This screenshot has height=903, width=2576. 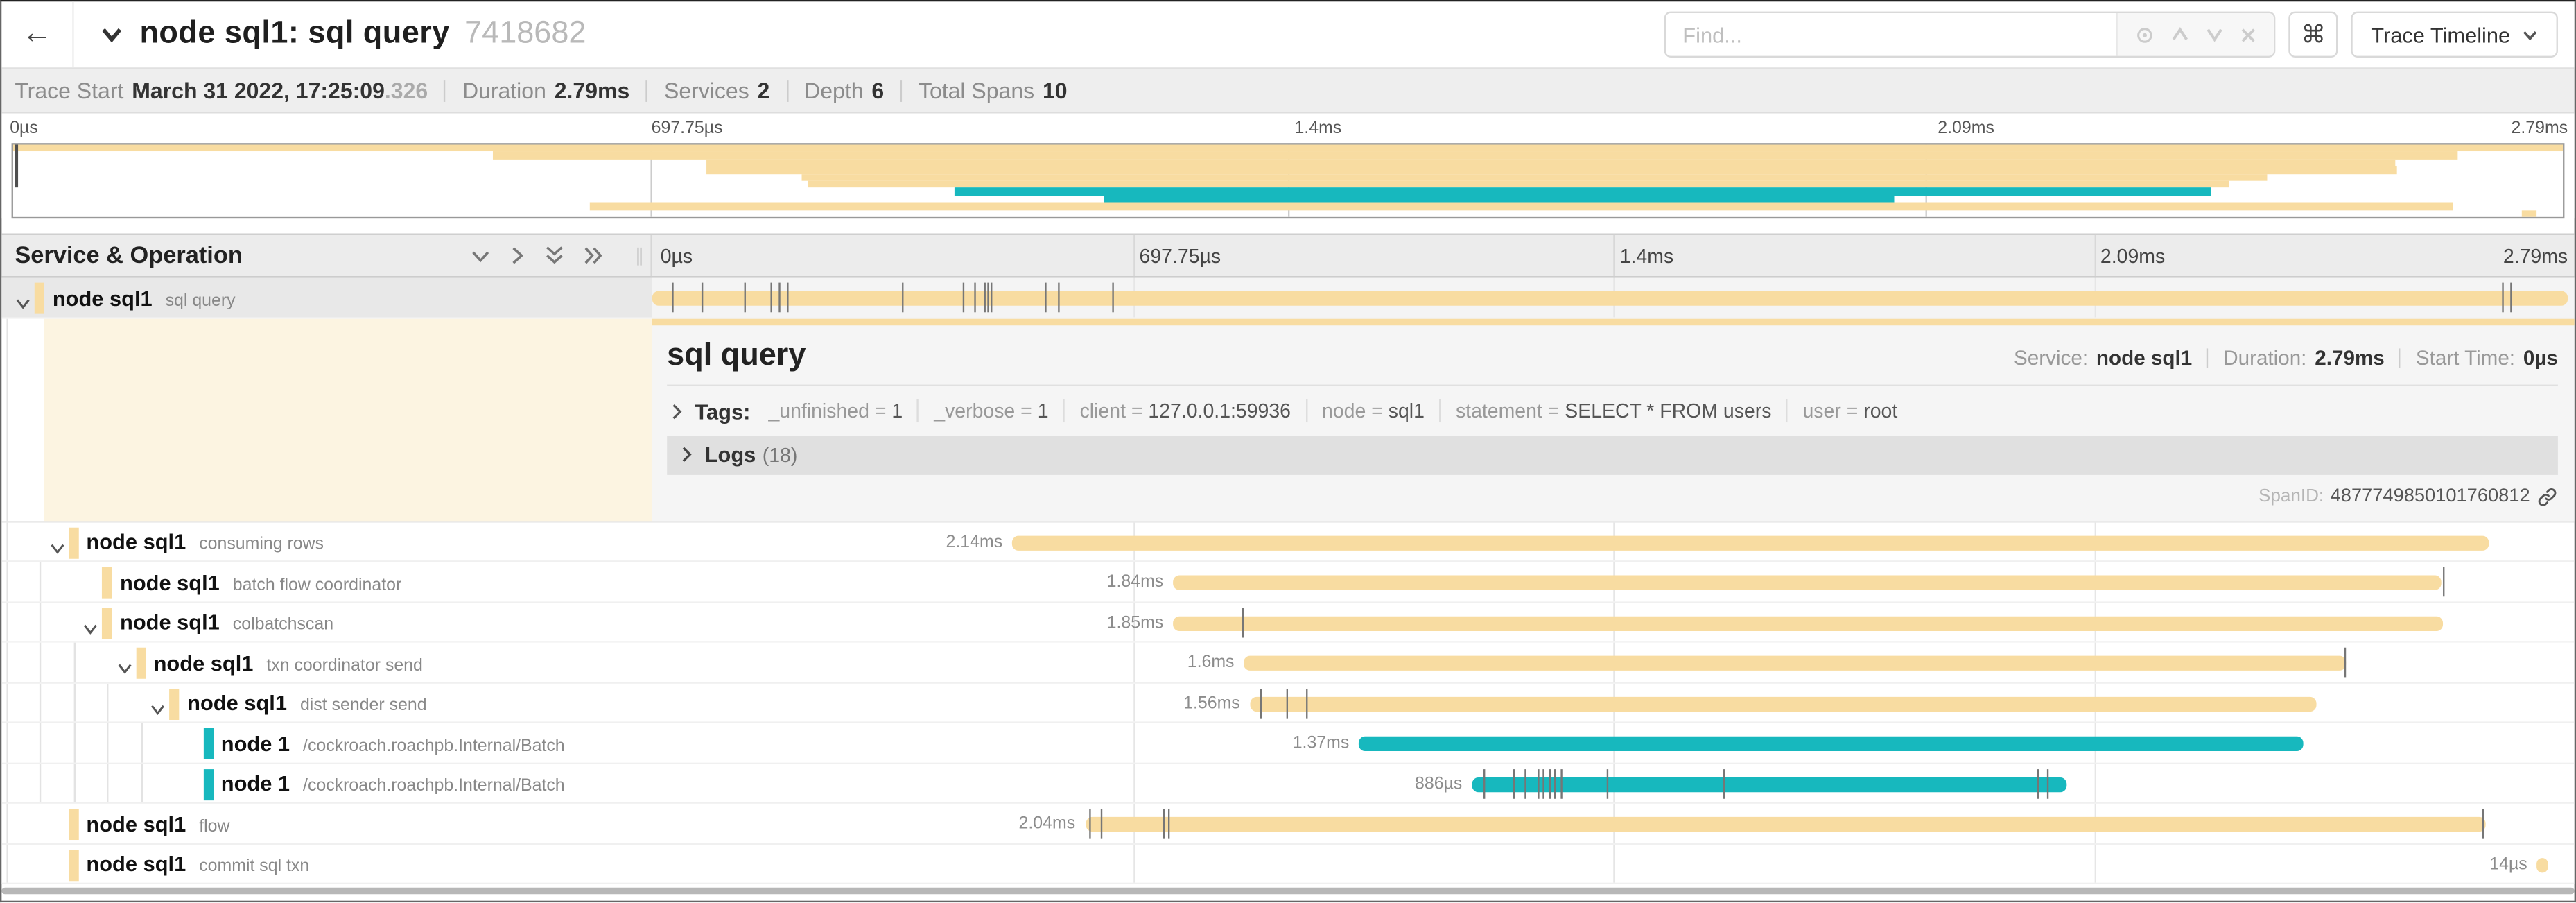 I want to click on meta-separator, so click(x=2208, y=358).